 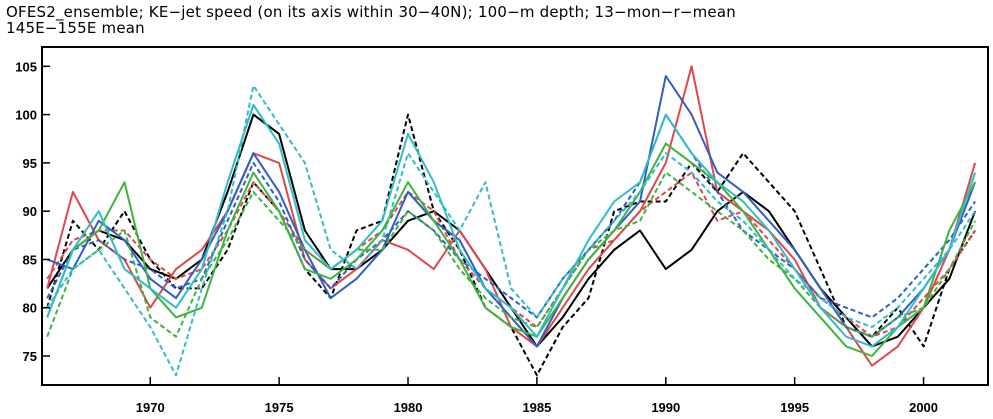 I want to click on y-tick-label-95: 95, so click(x=30, y=163).